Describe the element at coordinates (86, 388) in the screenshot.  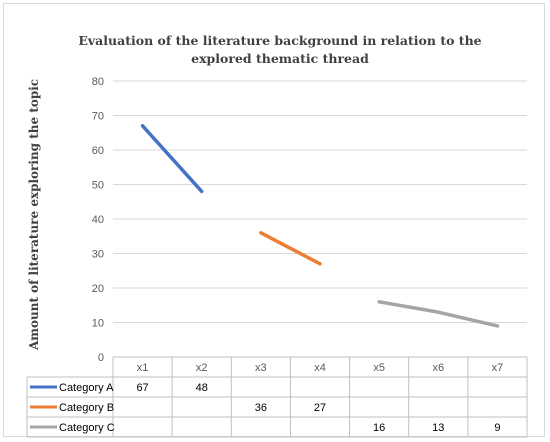
I see `legend-label: Category A` at that location.